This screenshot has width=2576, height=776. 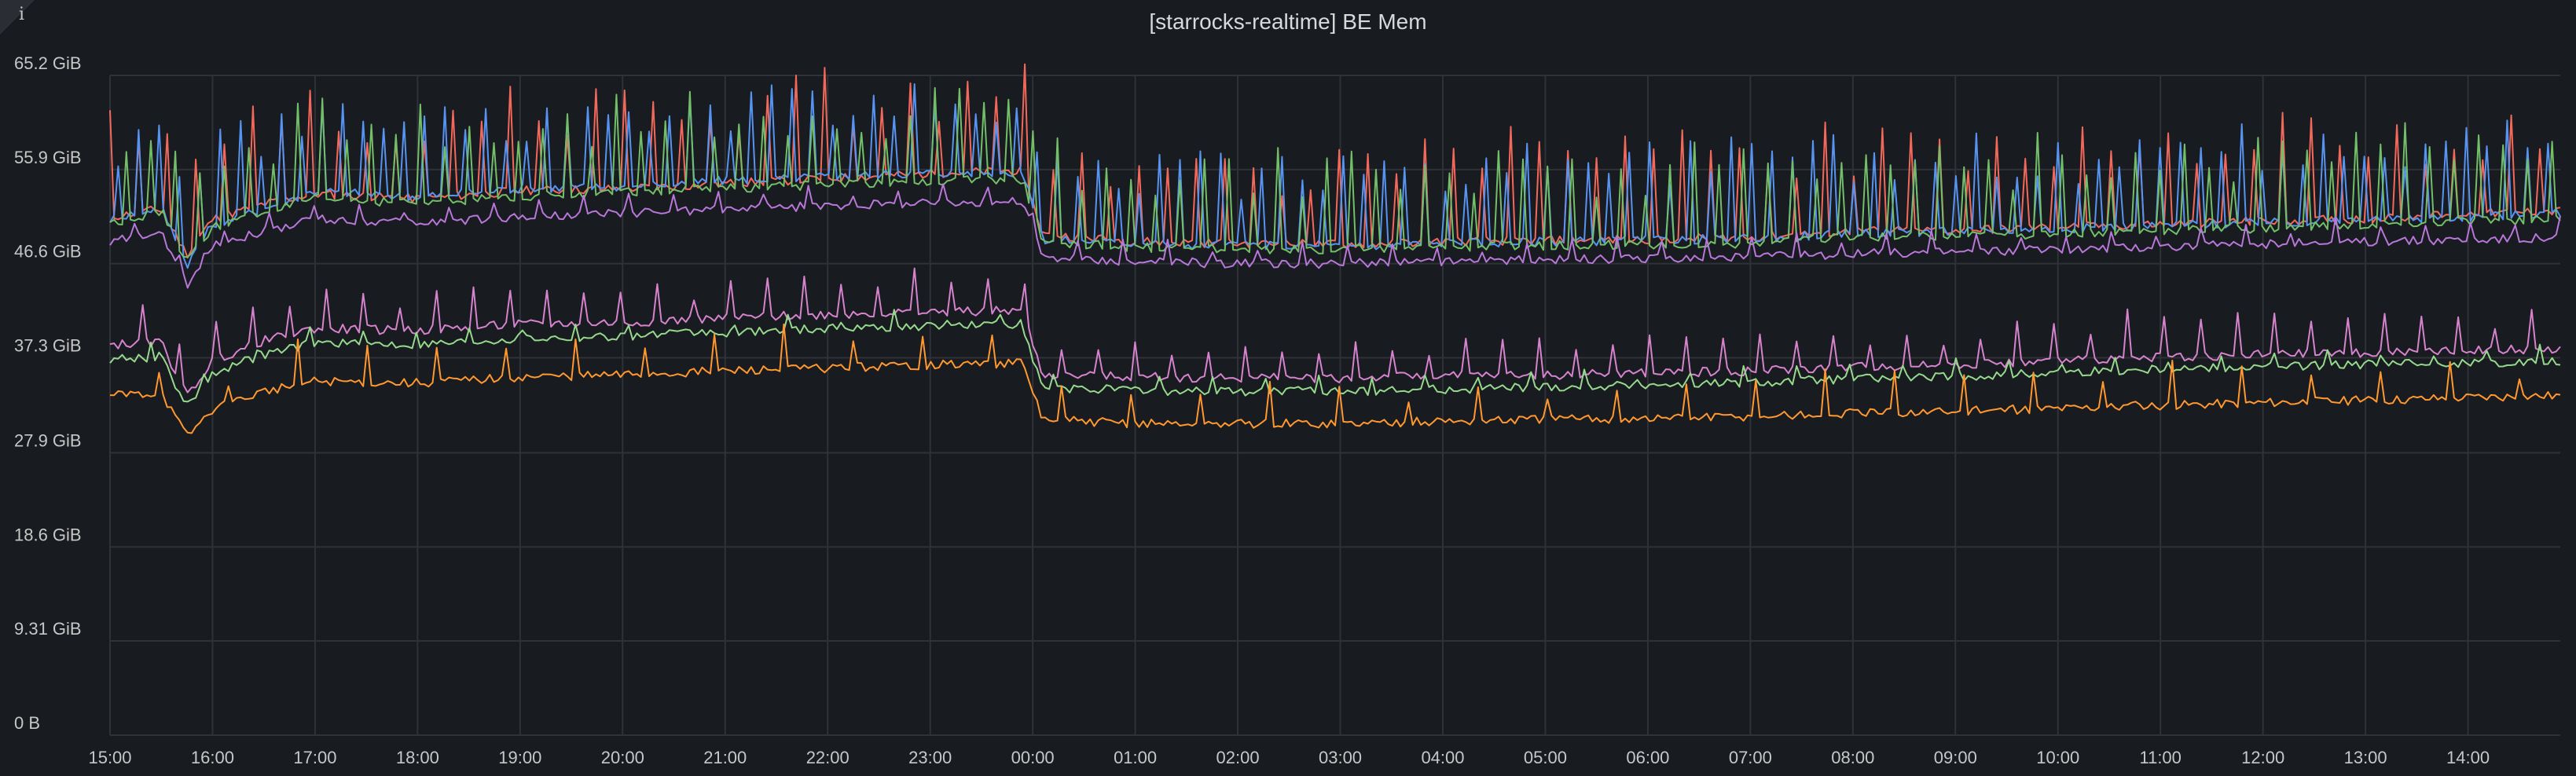 What do you see at coordinates (2057, 757) in the screenshot?
I see `x-tick-label: 10:00` at bounding box center [2057, 757].